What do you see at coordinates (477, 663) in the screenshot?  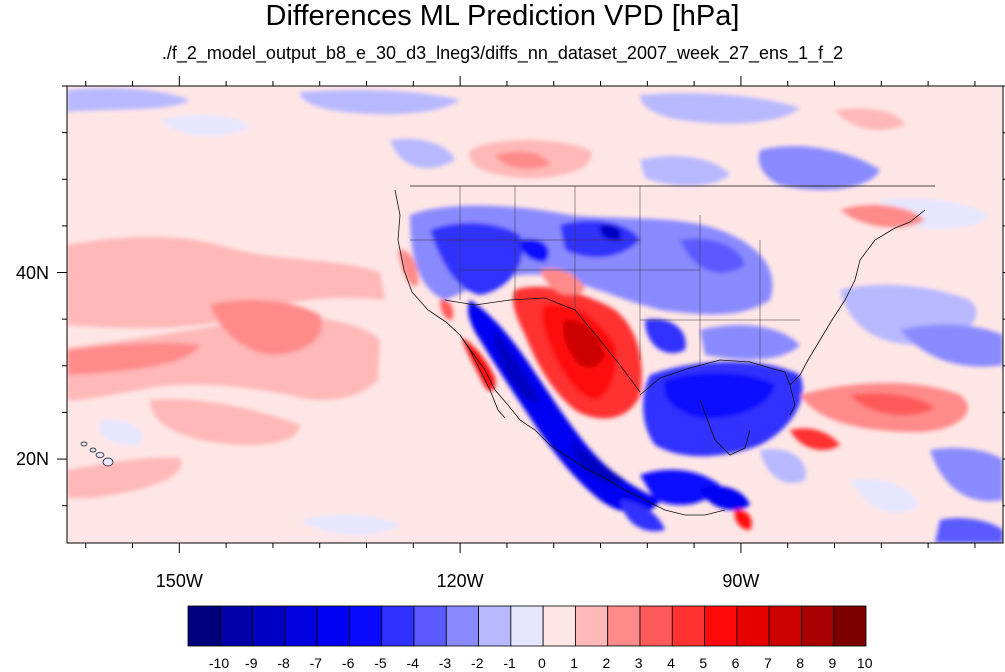 I see `colorbar-label: -2` at bounding box center [477, 663].